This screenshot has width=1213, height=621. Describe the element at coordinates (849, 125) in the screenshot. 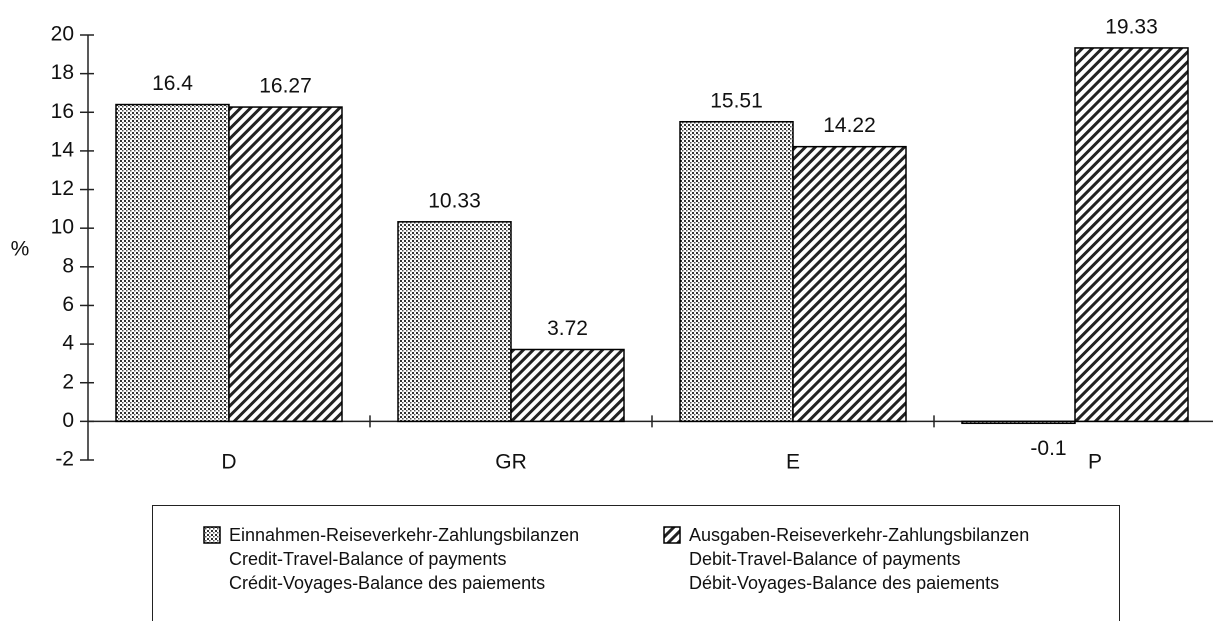

I see `value-label: 14.22` at that location.